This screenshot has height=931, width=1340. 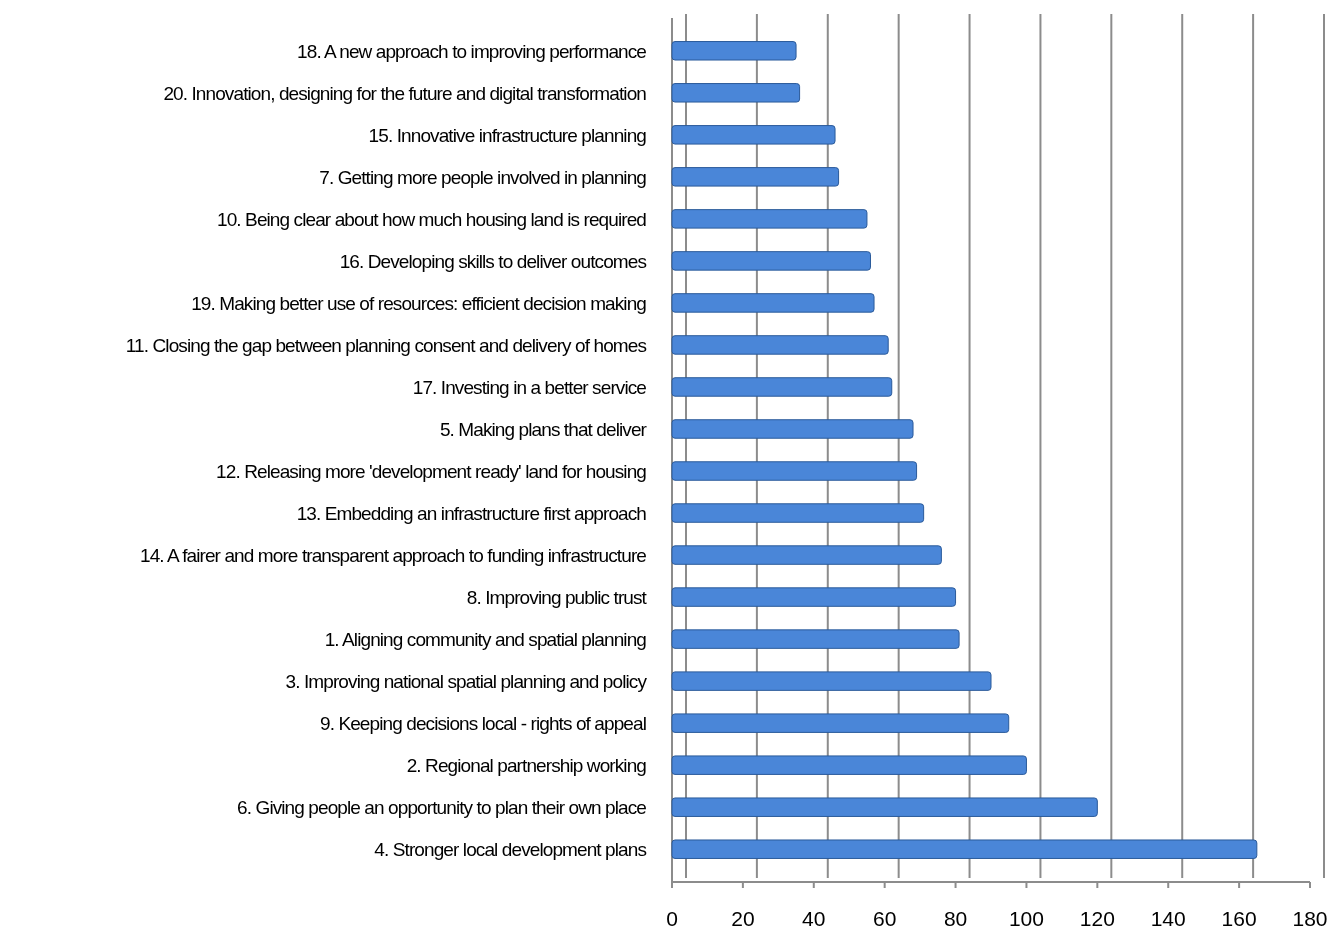 I want to click on y-tick-label: 11. Closing the gap between planning consent and delivery of homes, so click(x=386, y=345).